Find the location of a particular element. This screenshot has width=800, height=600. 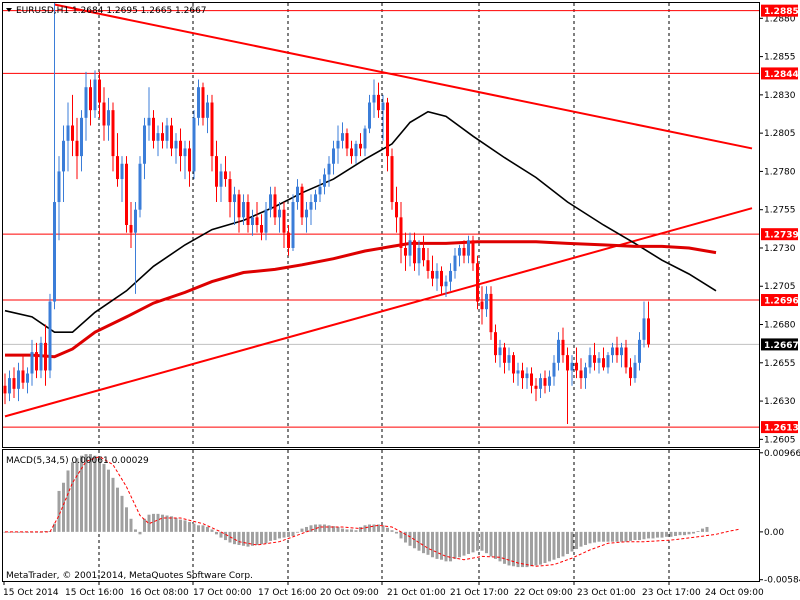

collapse-triangle-icon is located at coordinates (9, 10).